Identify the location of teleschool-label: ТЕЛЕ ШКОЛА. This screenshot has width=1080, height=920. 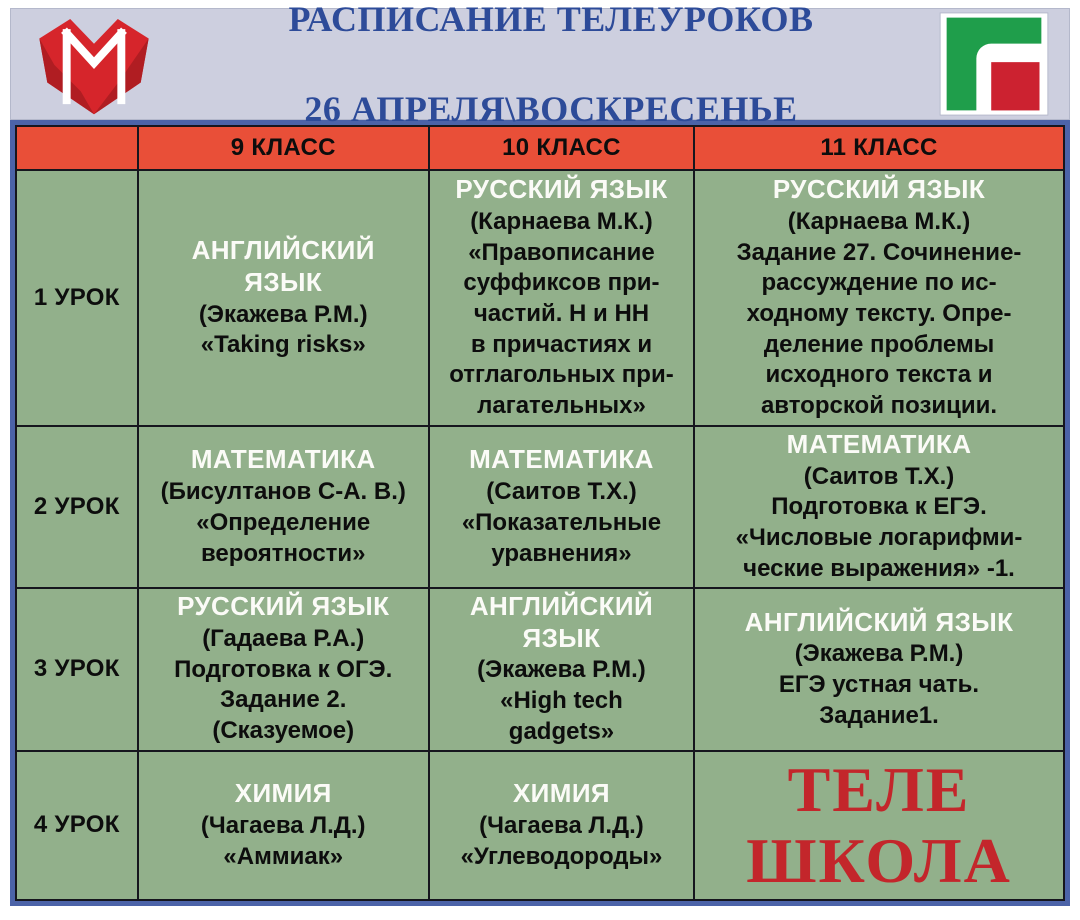
(879, 825).